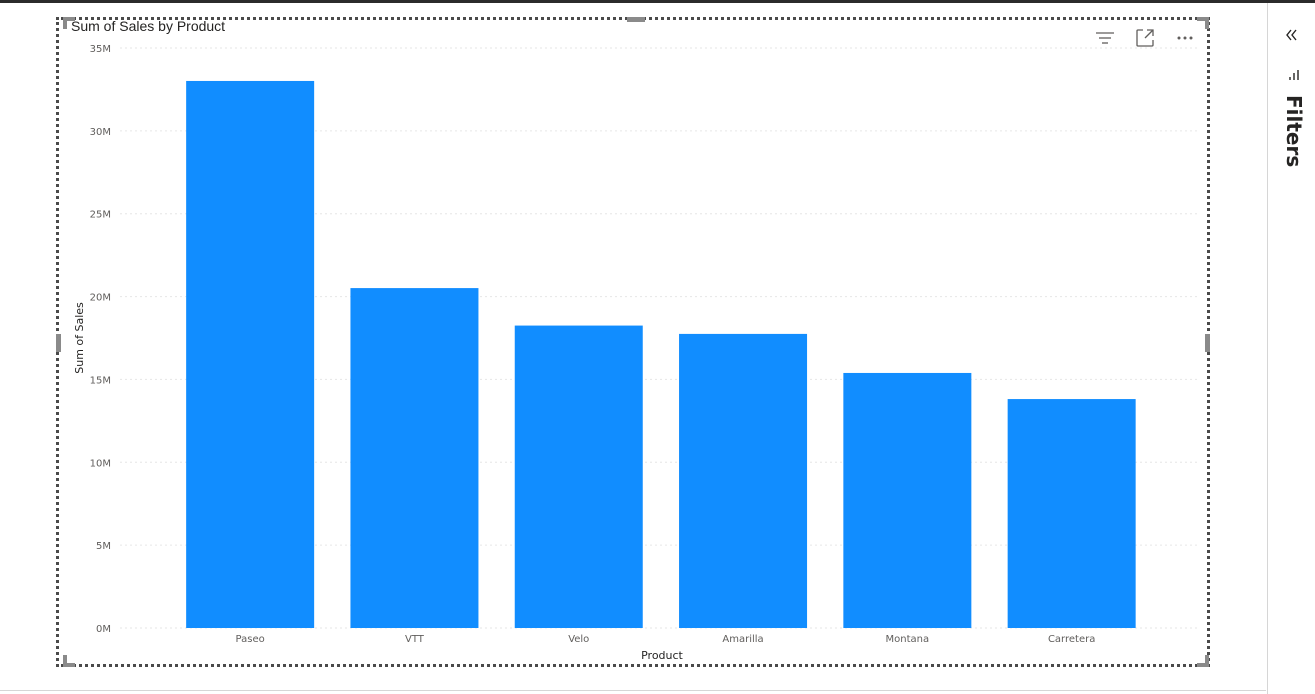 Image resolution: width=1315 pixels, height=694 pixels. Describe the element at coordinates (103, 629) in the screenshot. I see `y-tick-label: 0M` at that location.